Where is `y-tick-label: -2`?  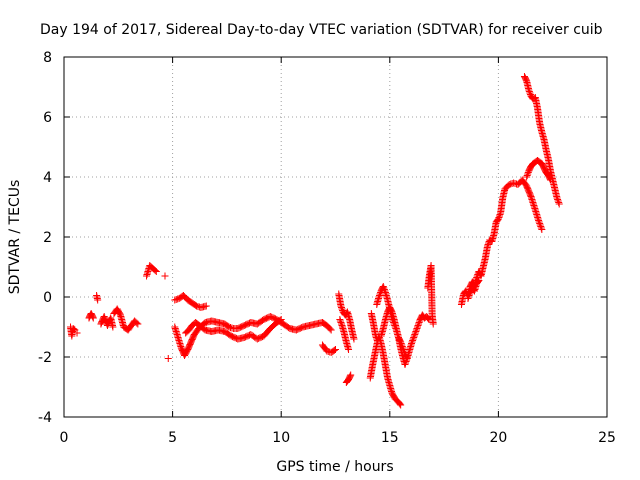
y-tick-label: -2 is located at coordinates (45, 358).